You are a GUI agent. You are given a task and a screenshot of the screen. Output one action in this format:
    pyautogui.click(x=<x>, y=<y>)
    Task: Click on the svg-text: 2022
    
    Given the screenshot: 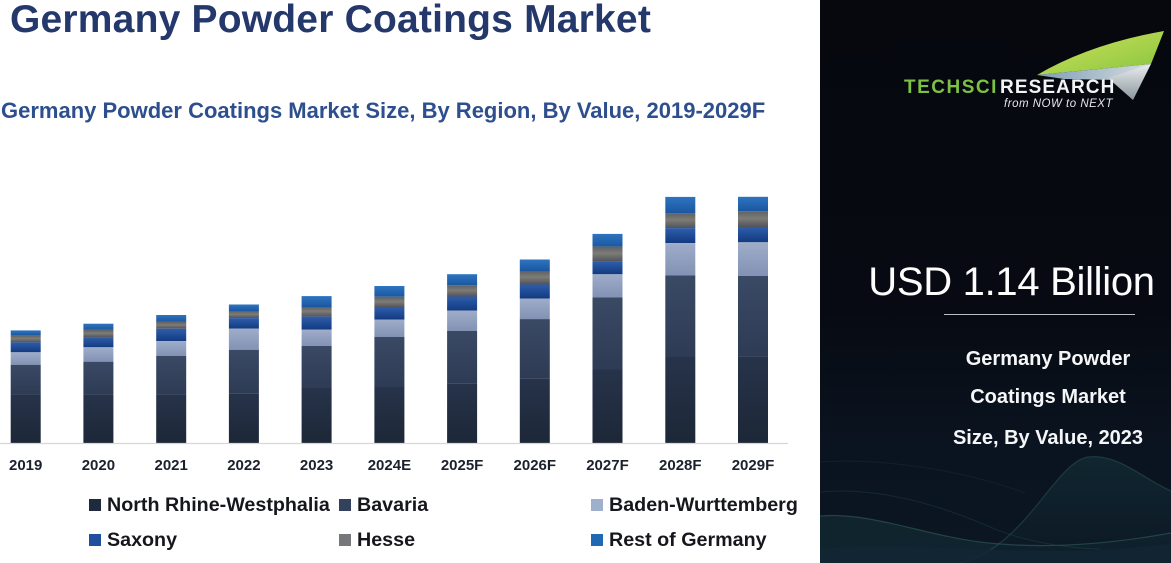 What is the action you would take?
    pyautogui.click(x=243, y=465)
    